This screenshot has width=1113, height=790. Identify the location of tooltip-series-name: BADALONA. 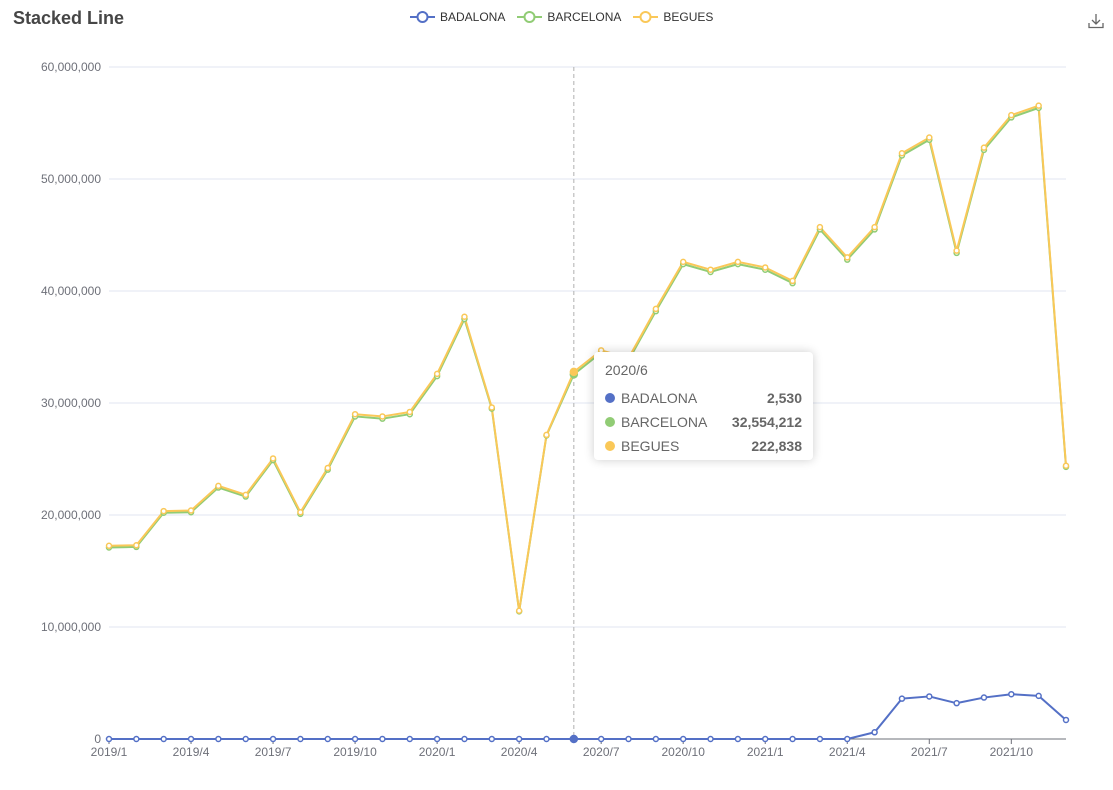
(659, 398).